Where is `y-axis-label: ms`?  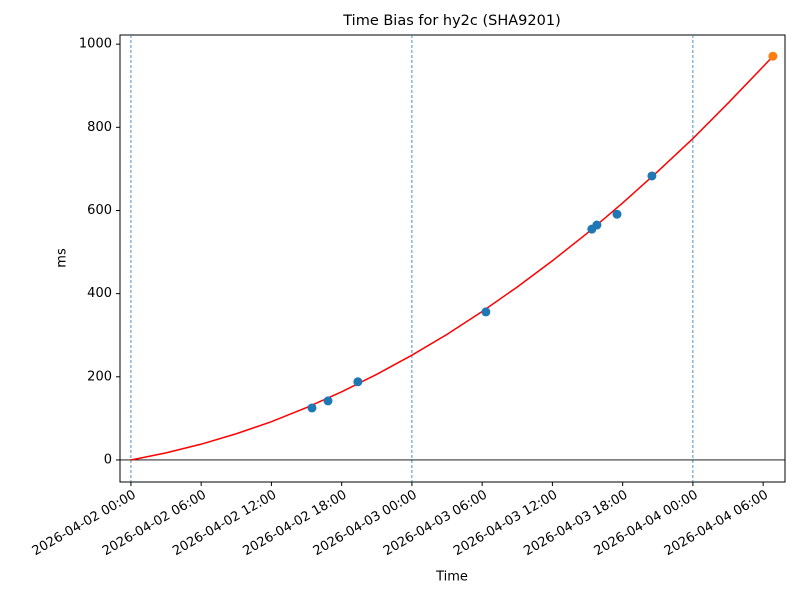 y-axis-label: ms is located at coordinates (62, 258).